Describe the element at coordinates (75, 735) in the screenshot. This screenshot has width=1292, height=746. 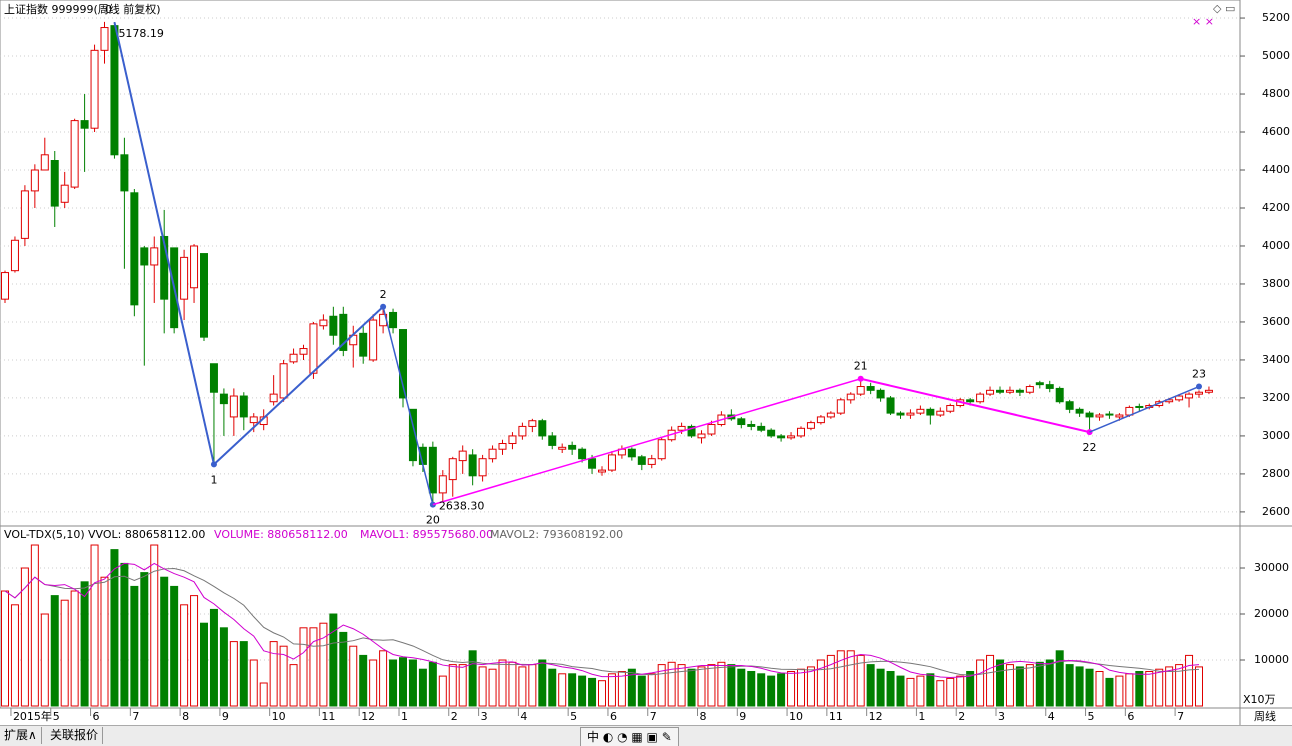
I see `tab: 关联报价` at that location.